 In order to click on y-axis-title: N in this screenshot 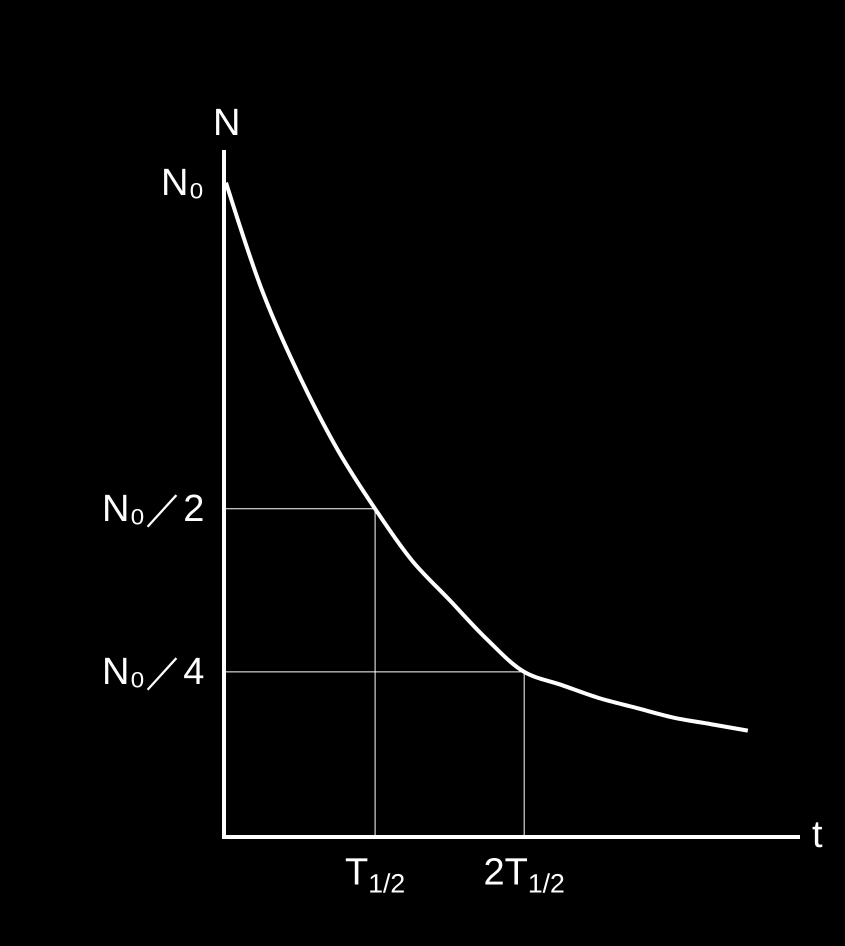, I will do `click(226, 123)`.